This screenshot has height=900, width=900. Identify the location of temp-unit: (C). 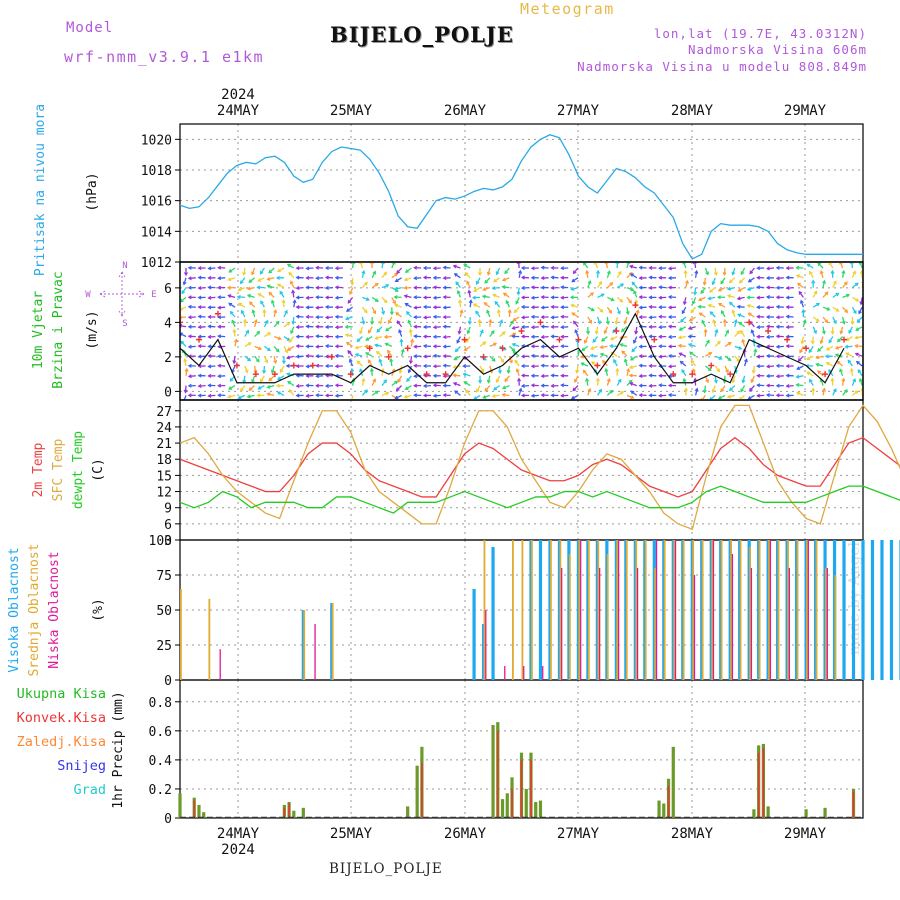
(98, 469).